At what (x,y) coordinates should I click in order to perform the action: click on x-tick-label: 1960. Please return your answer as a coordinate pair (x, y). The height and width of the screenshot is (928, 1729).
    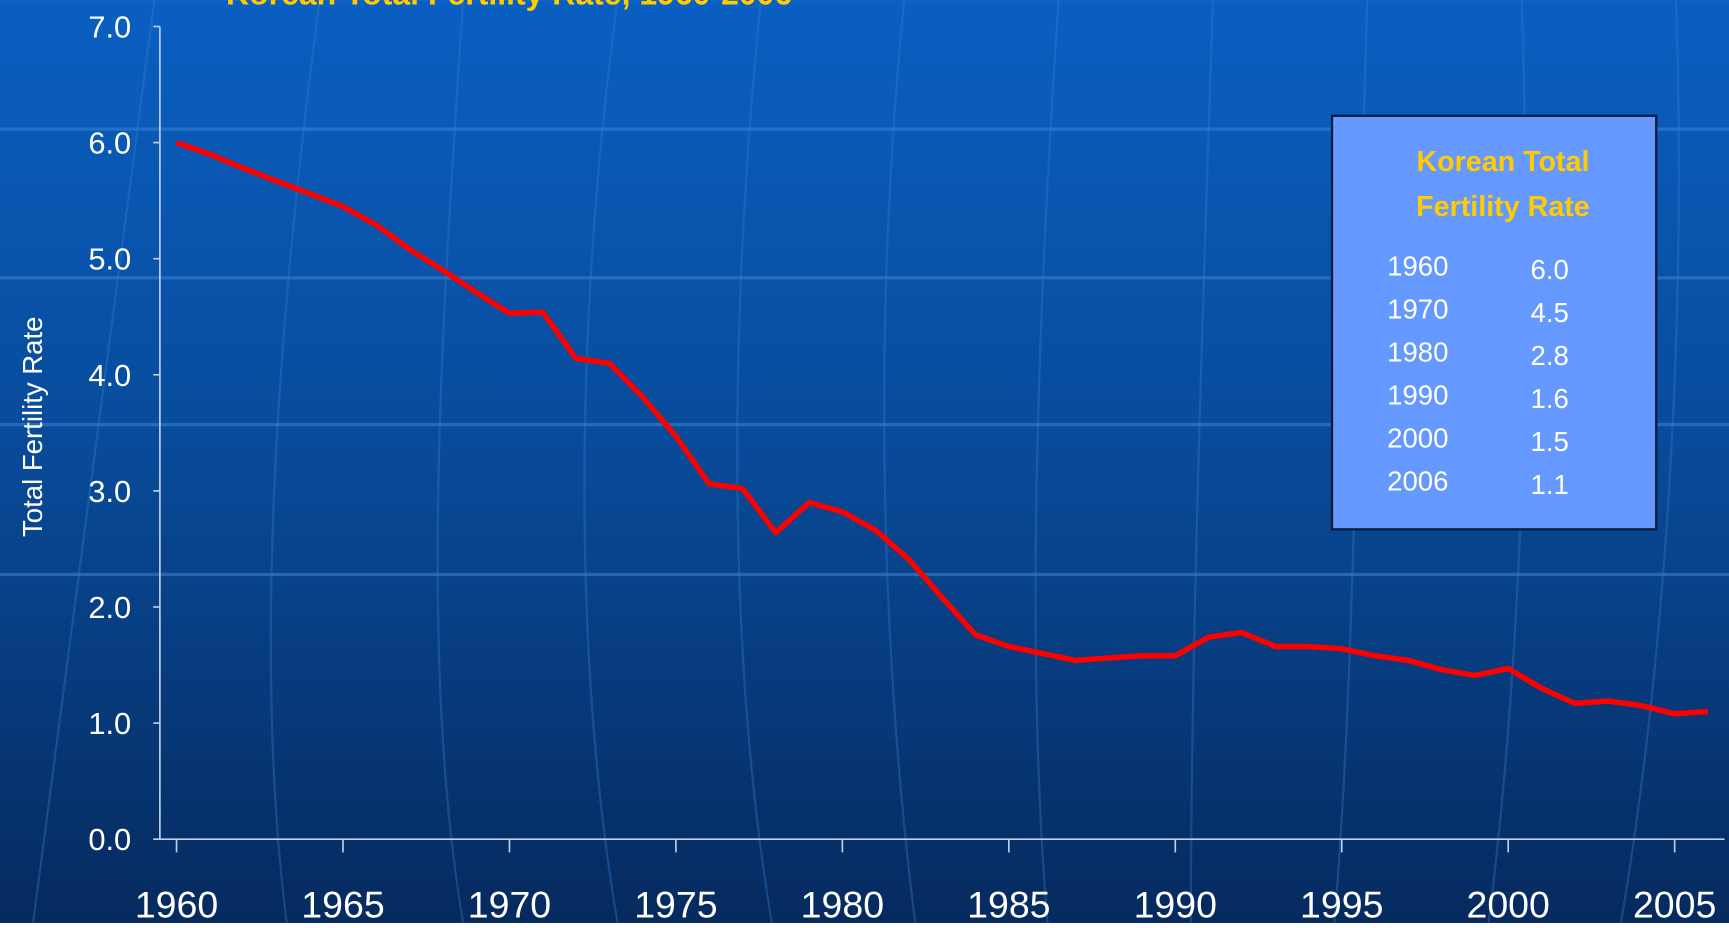
    Looking at the image, I should click on (176, 903).